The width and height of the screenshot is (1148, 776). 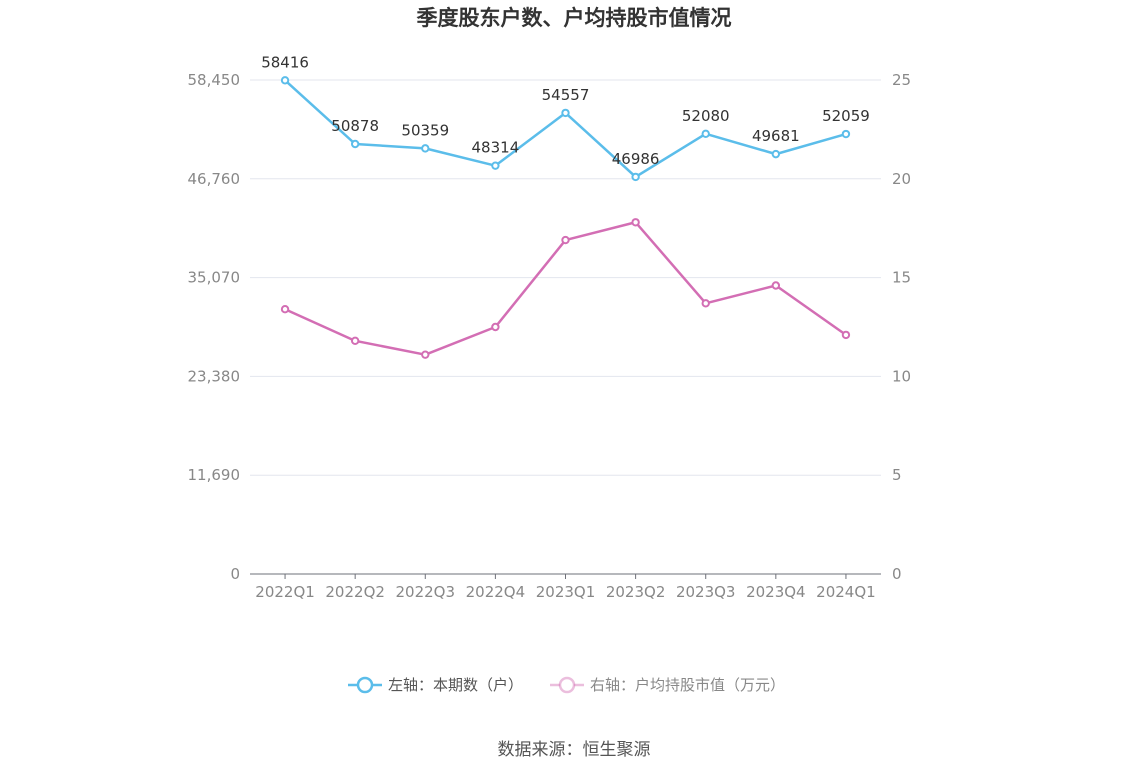 I want to click on legend-item-households: 左轴：本期数（户）, so click(x=435, y=685).